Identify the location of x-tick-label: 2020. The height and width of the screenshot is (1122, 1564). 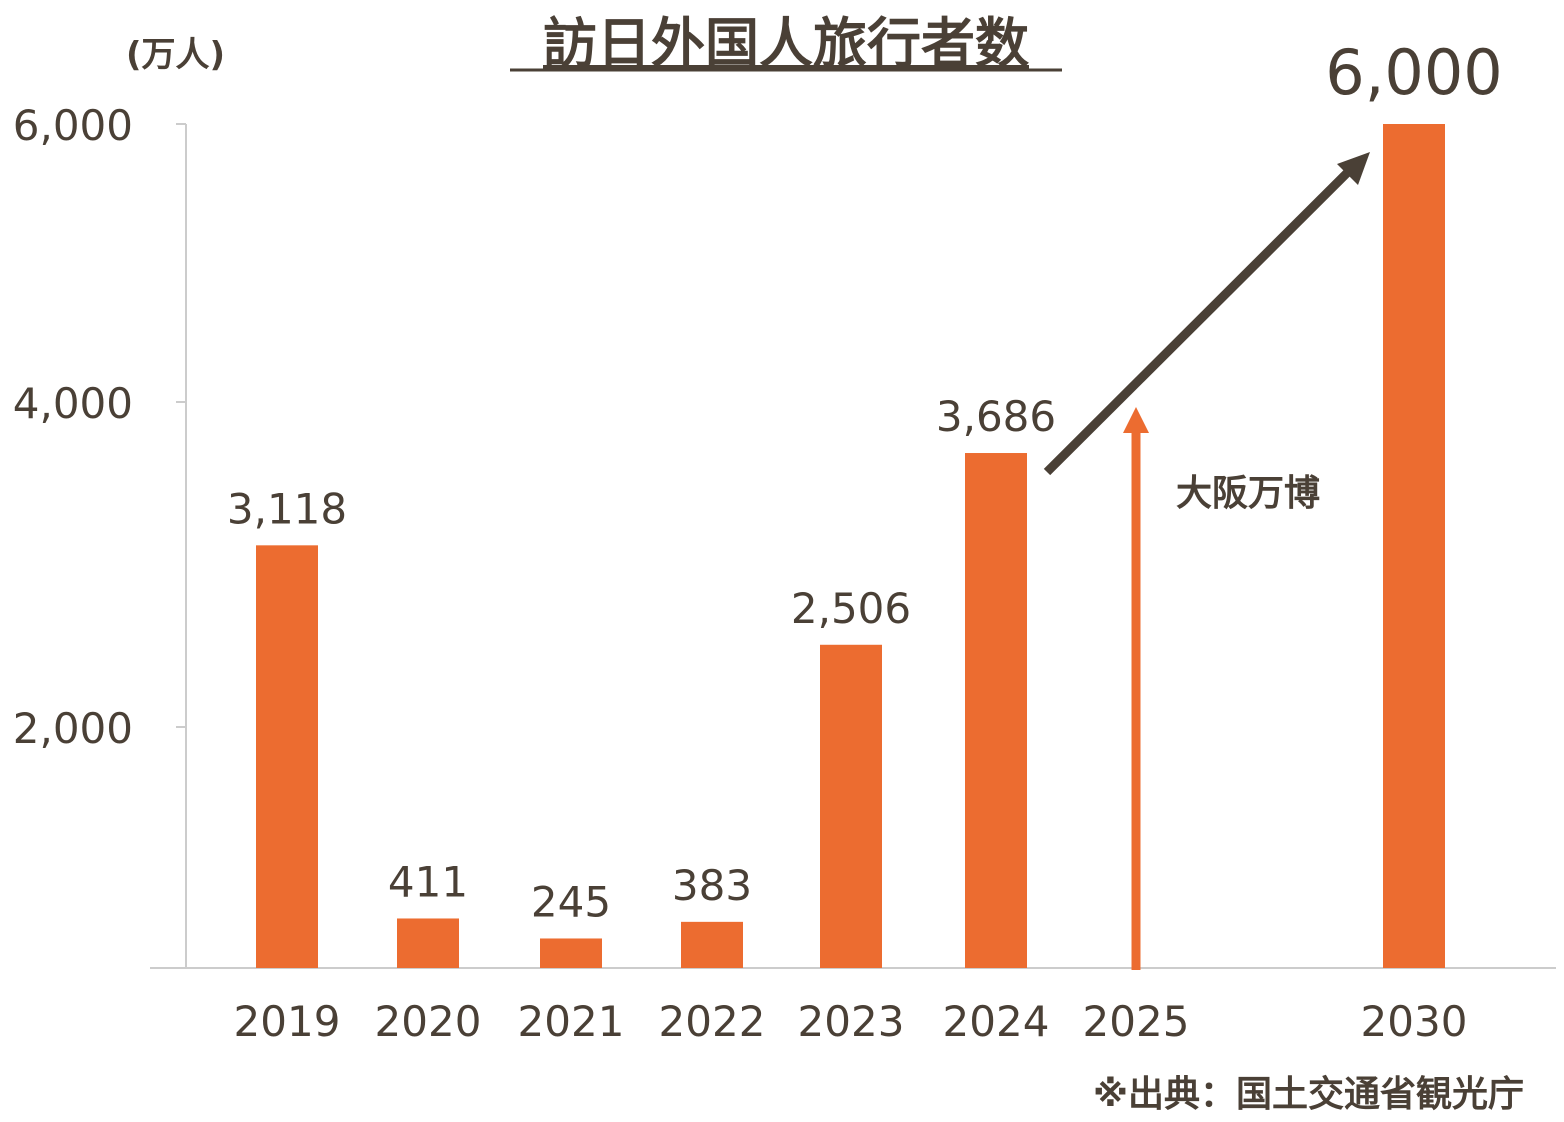
(428, 1021).